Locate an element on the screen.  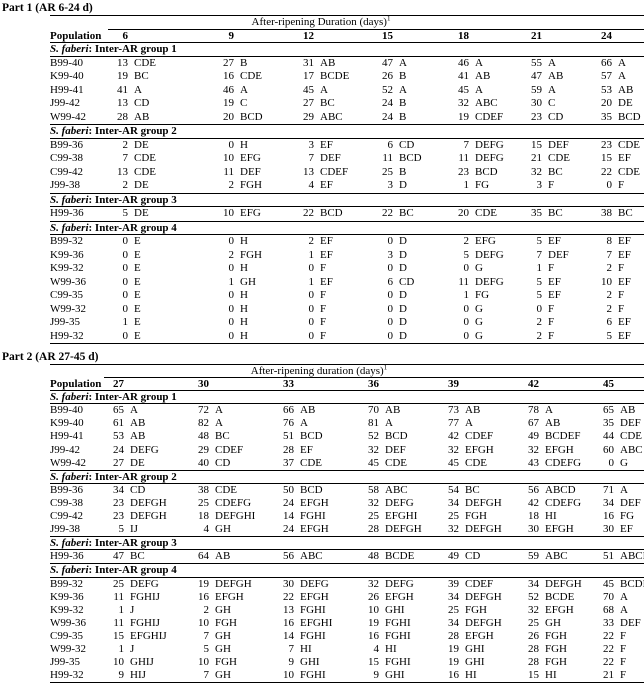
value-letters: EFG is located at coordinates (250, 158).